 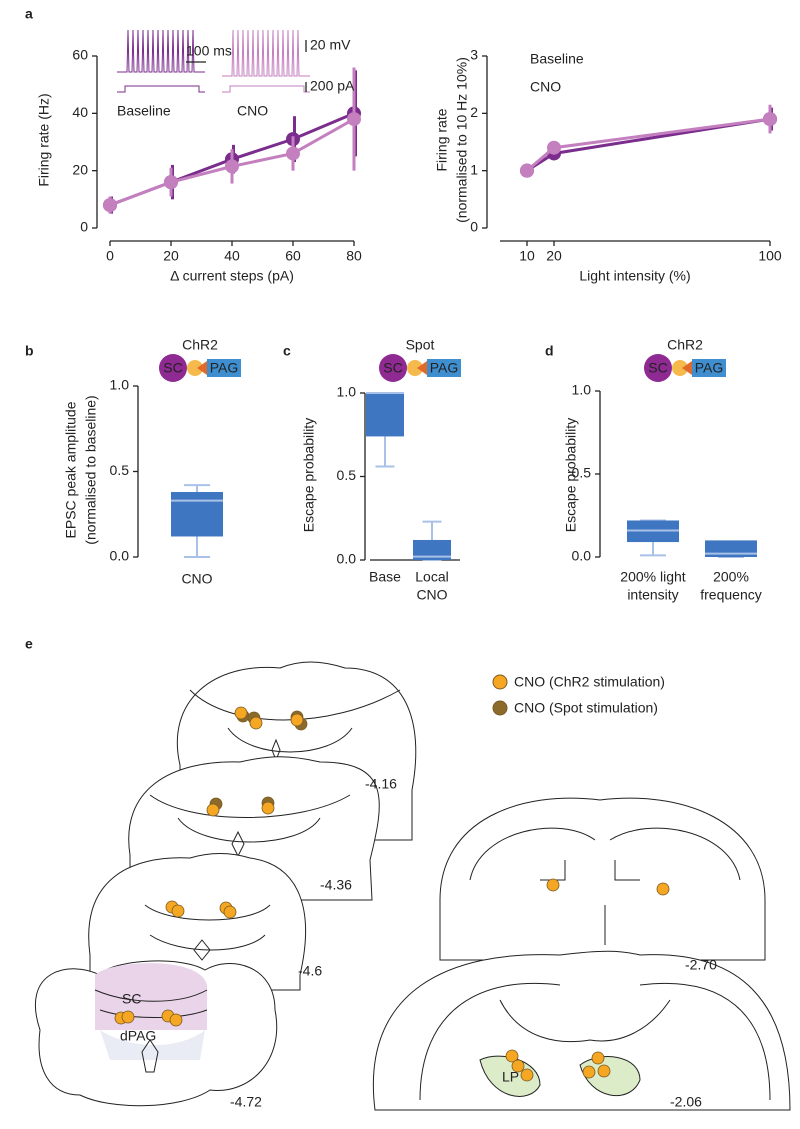 What do you see at coordinates (232, 256) in the screenshot?
I see `x-tick-label: 40` at bounding box center [232, 256].